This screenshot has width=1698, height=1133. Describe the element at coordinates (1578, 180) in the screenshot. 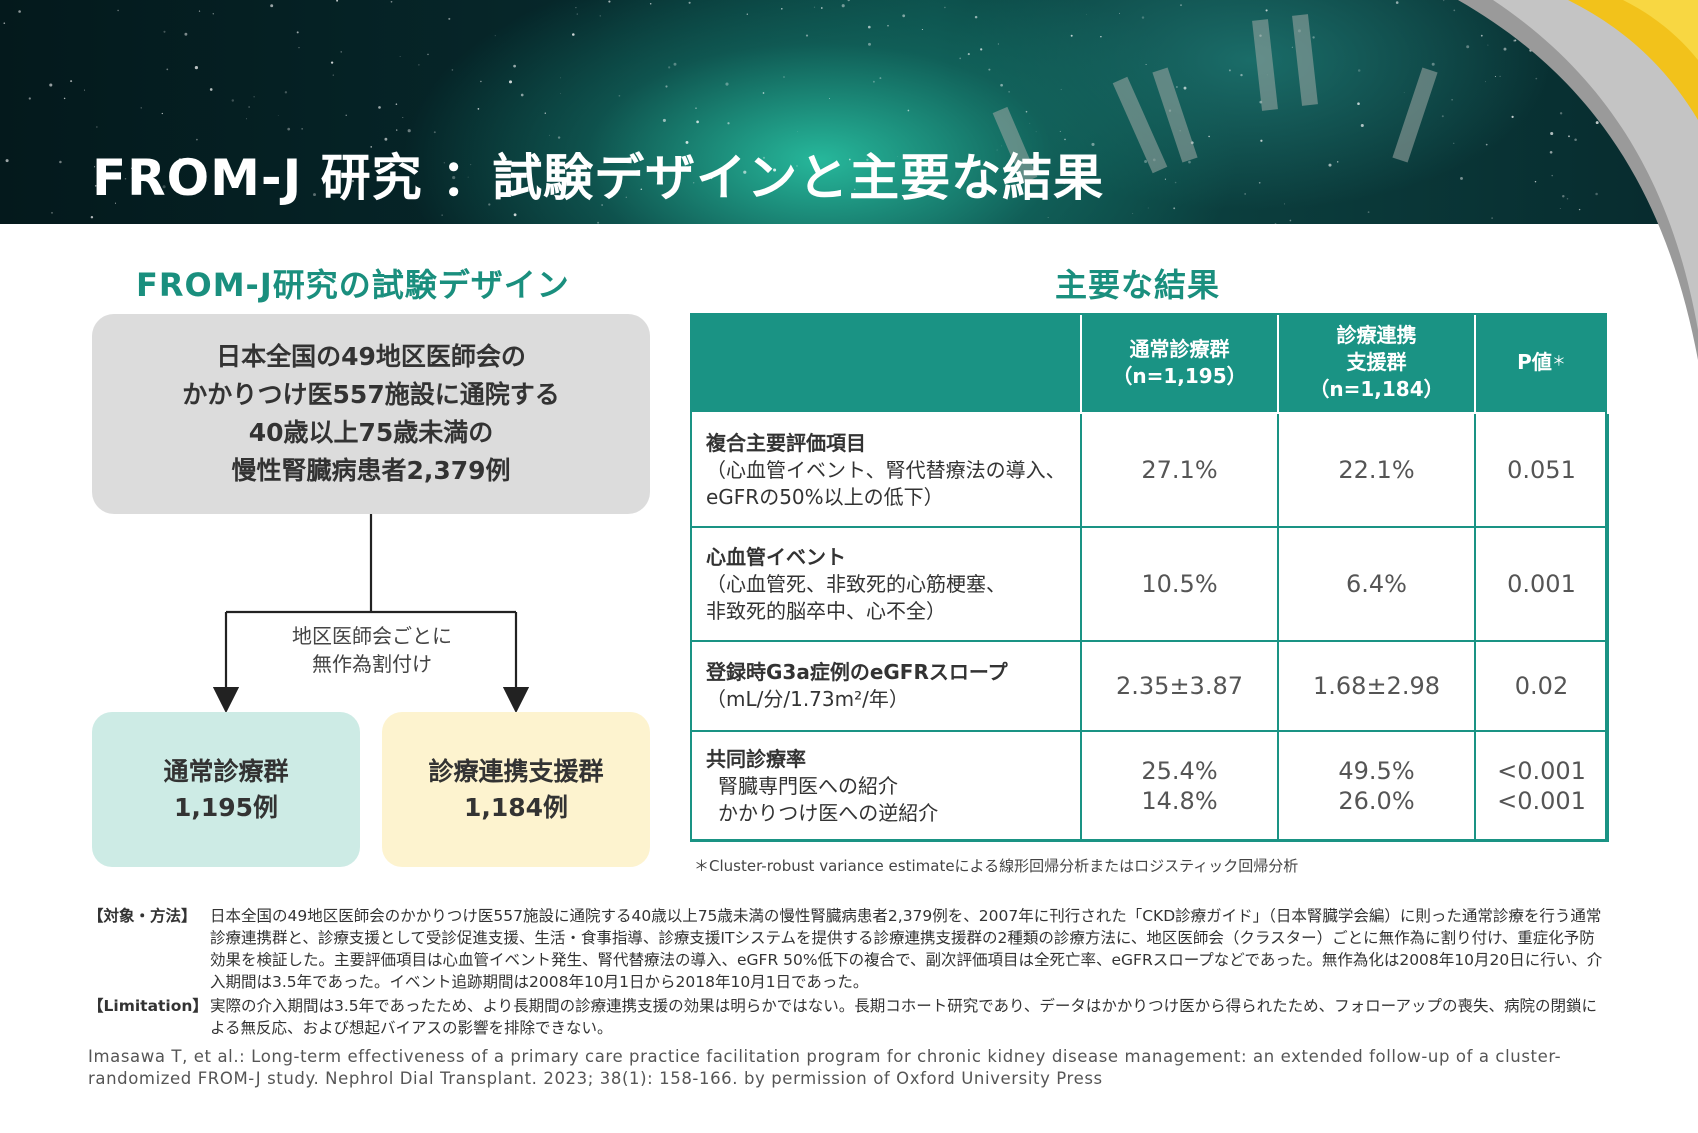

I see `corner-decoration` at that location.